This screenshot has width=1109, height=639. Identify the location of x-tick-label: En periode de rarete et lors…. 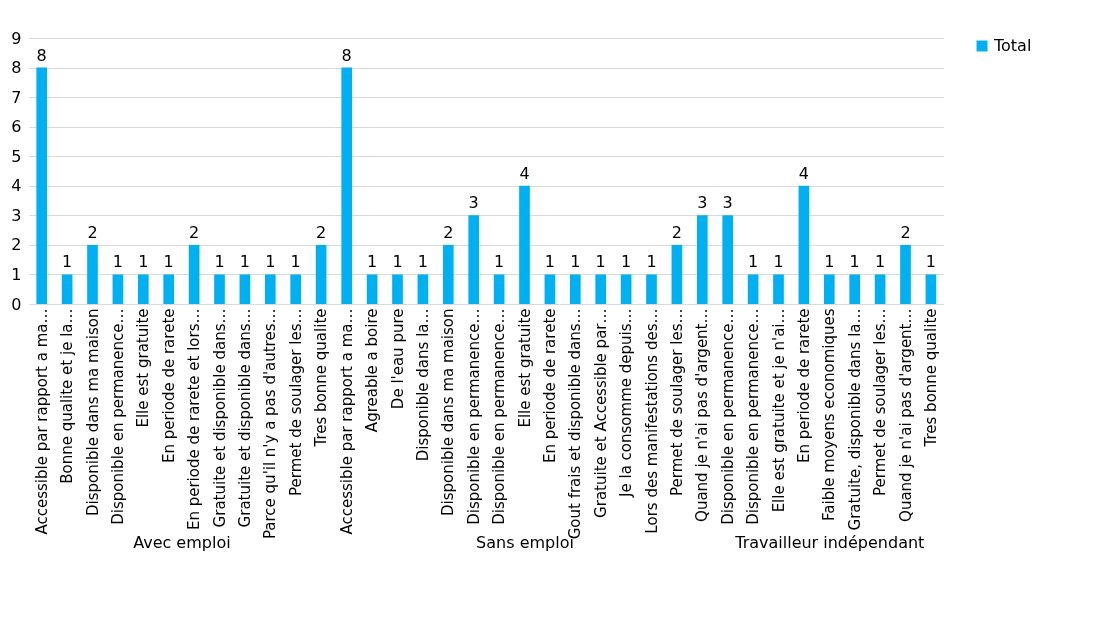
(194, 419).